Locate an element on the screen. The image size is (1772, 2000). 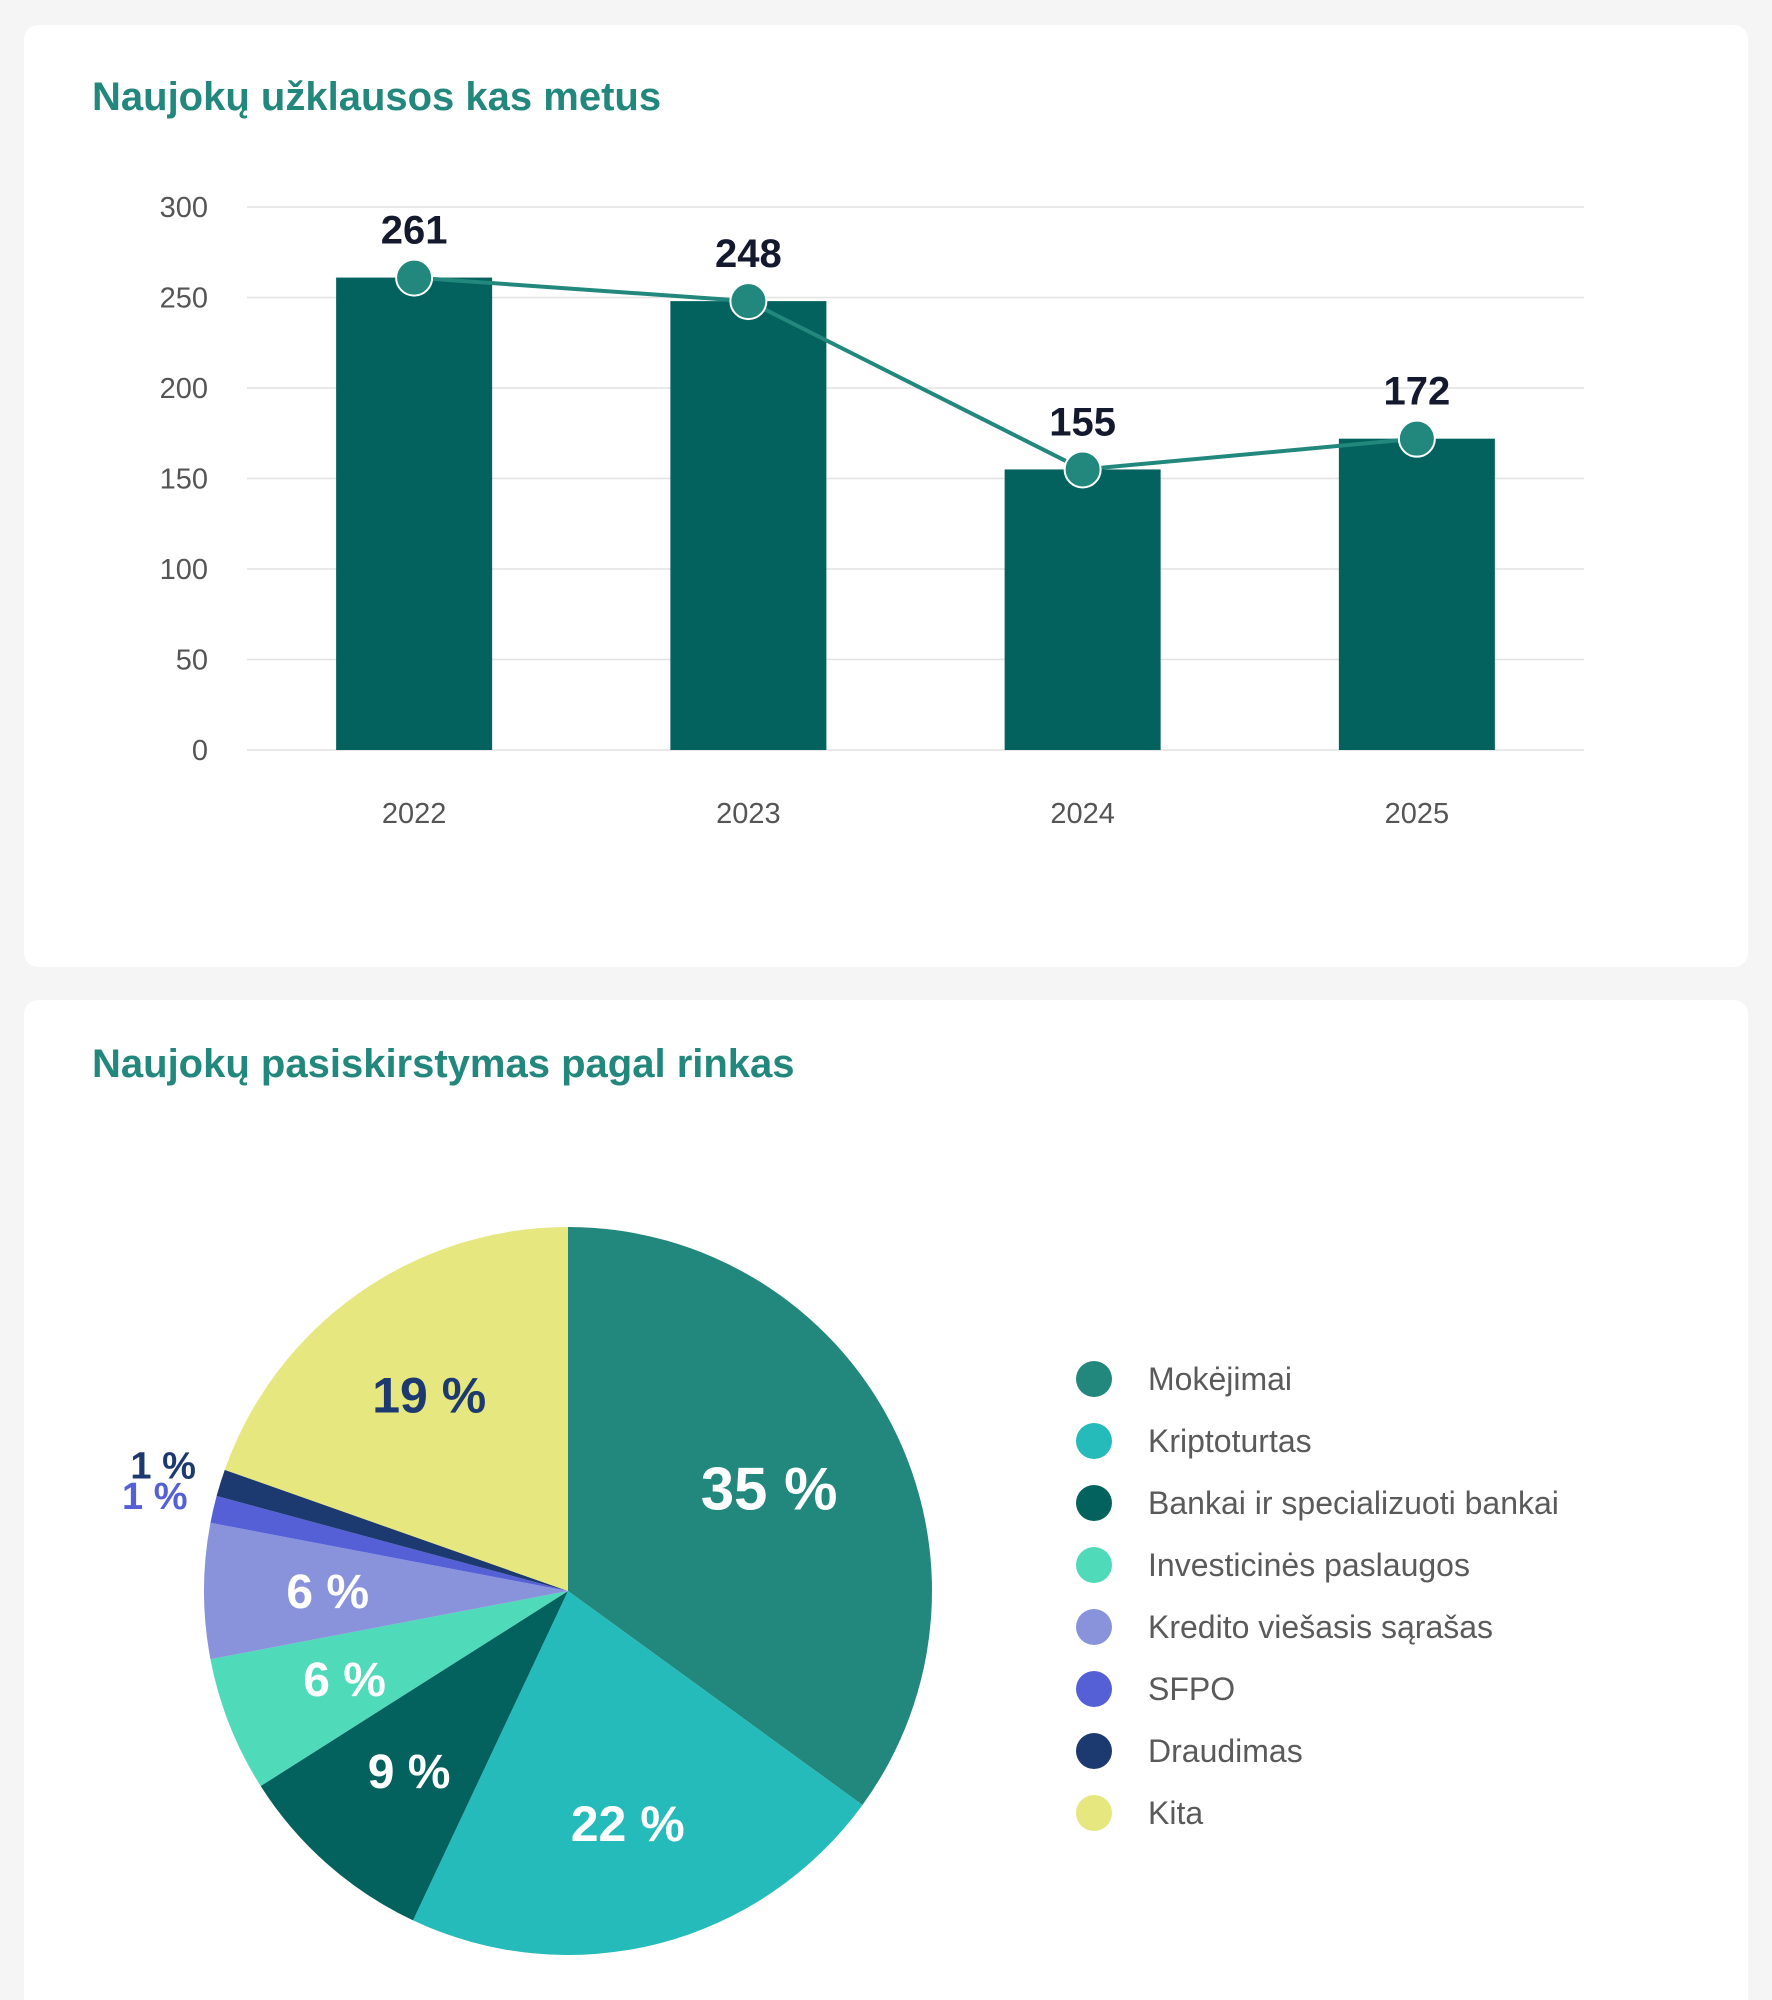
y-tick-label: 250 is located at coordinates (184, 299).